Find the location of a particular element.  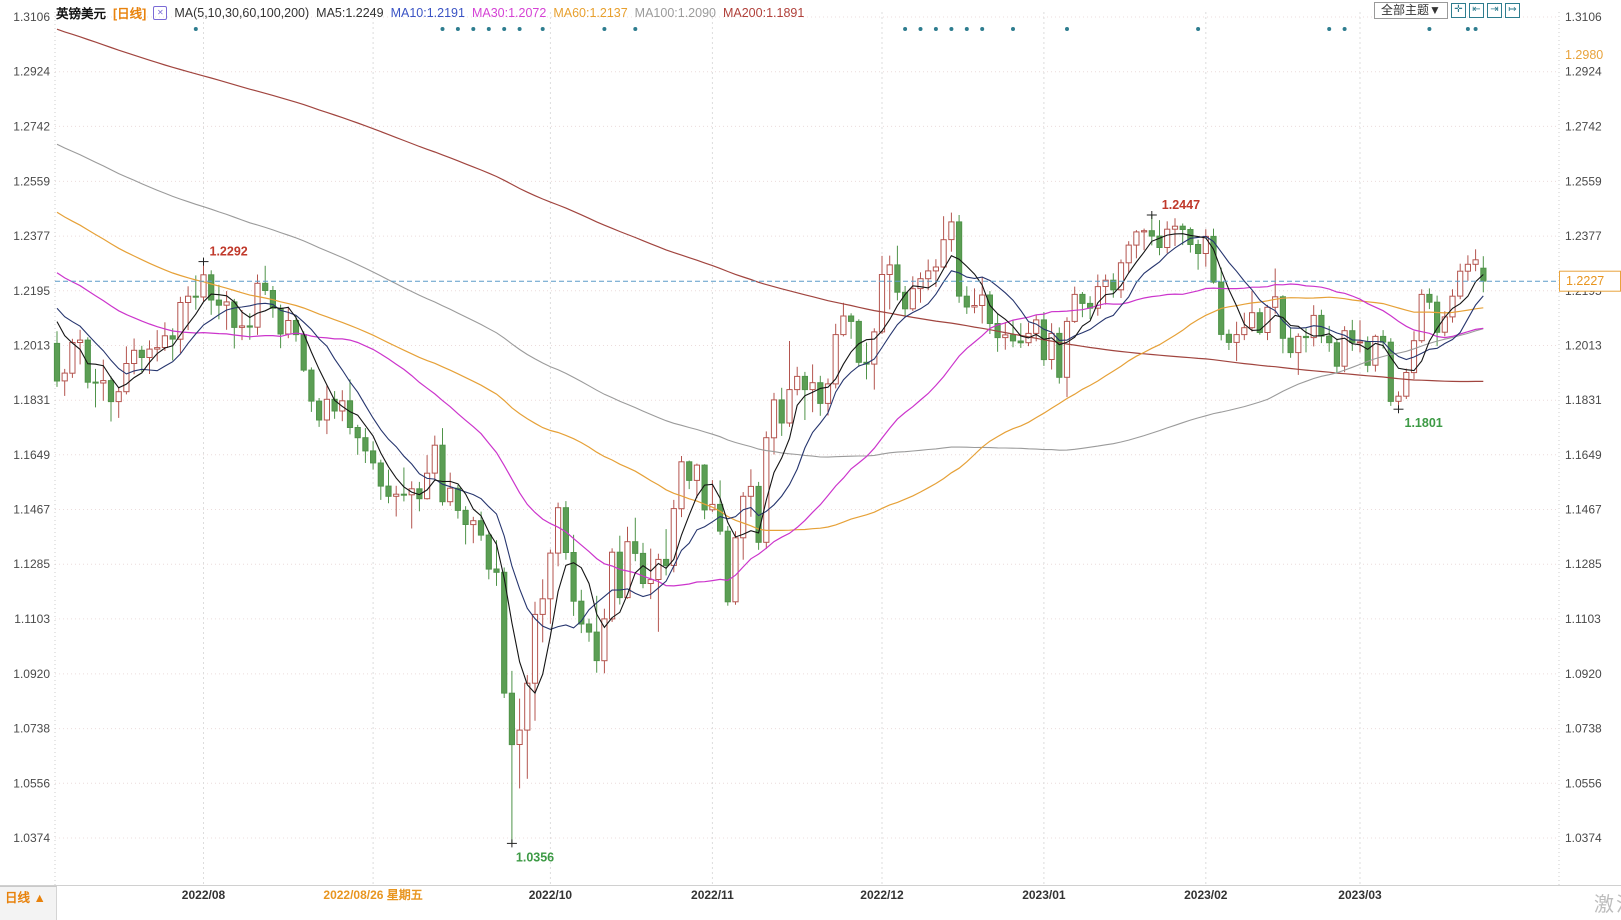

symbol-name: 英镑美元 is located at coordinates (81, 14).